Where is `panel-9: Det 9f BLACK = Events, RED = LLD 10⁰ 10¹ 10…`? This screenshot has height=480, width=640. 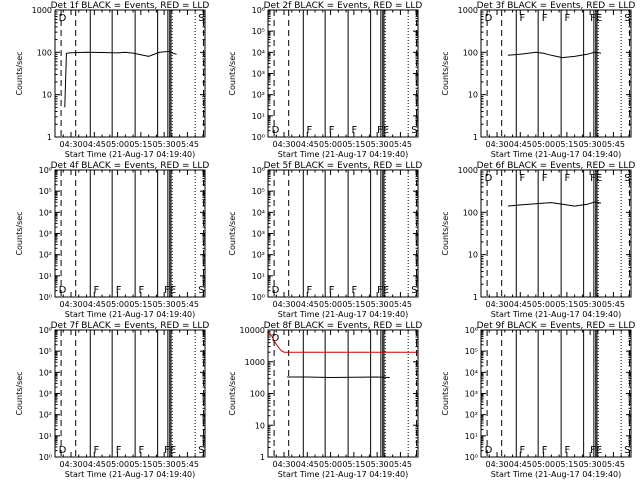
panel-9: Det 9f BLACK = Events, RED = LLD 10⁰ 10¹ 10… is located at coordinates (538, 400).